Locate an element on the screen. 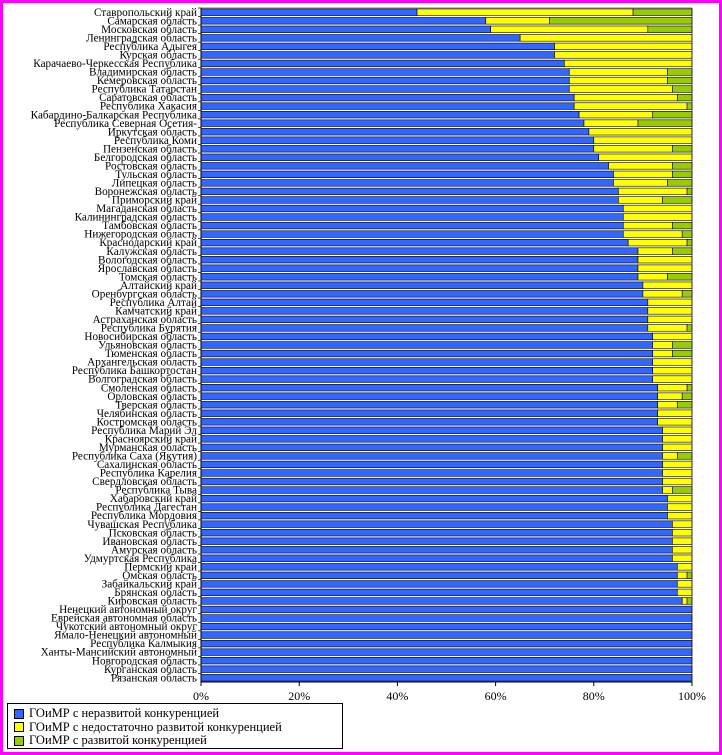 This screenshot has height=755, width=722. category-label-19: Тульская область is located at coordinates (156, 175).